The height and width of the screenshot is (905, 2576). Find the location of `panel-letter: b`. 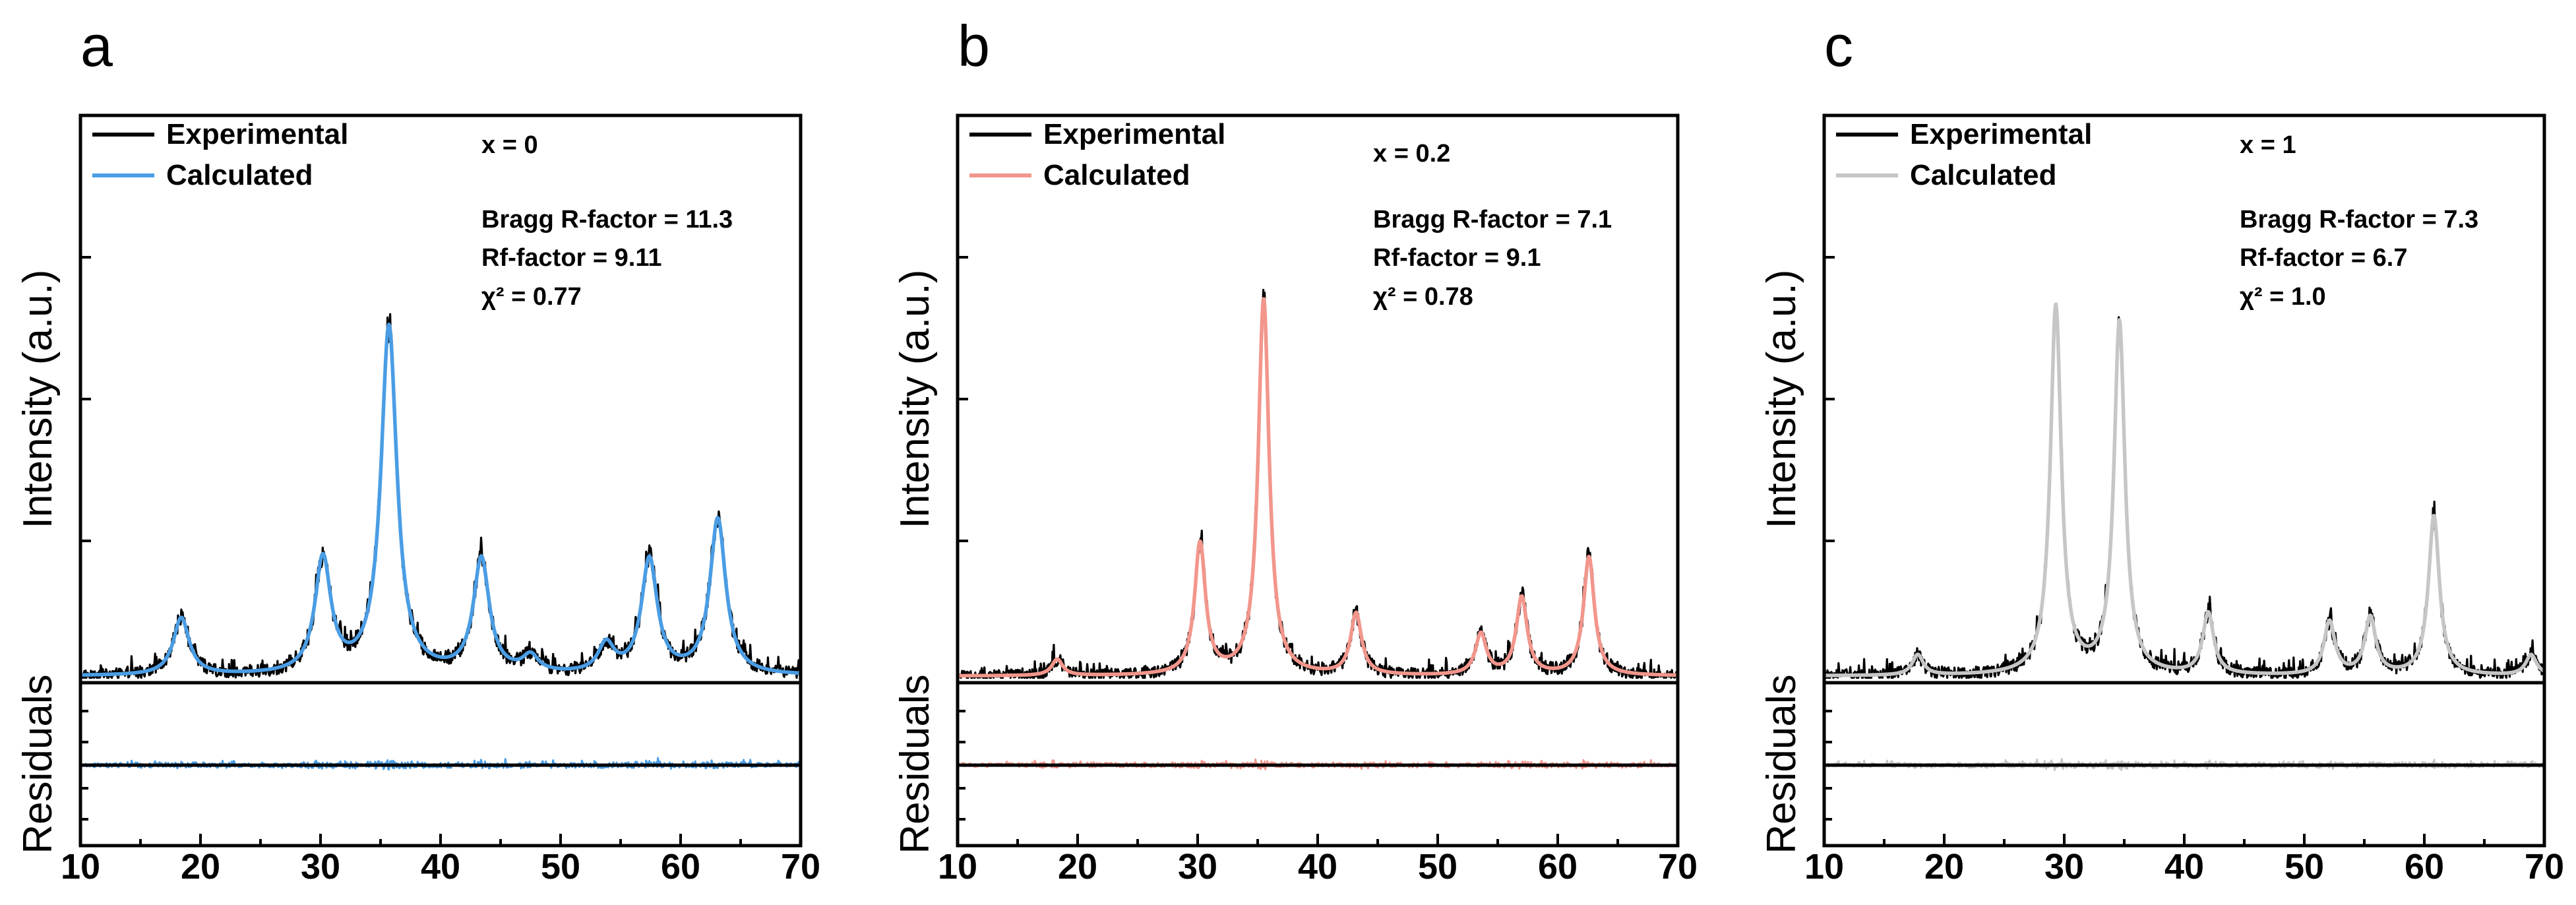

panel-letter: b is located at coordinates (974, 45).